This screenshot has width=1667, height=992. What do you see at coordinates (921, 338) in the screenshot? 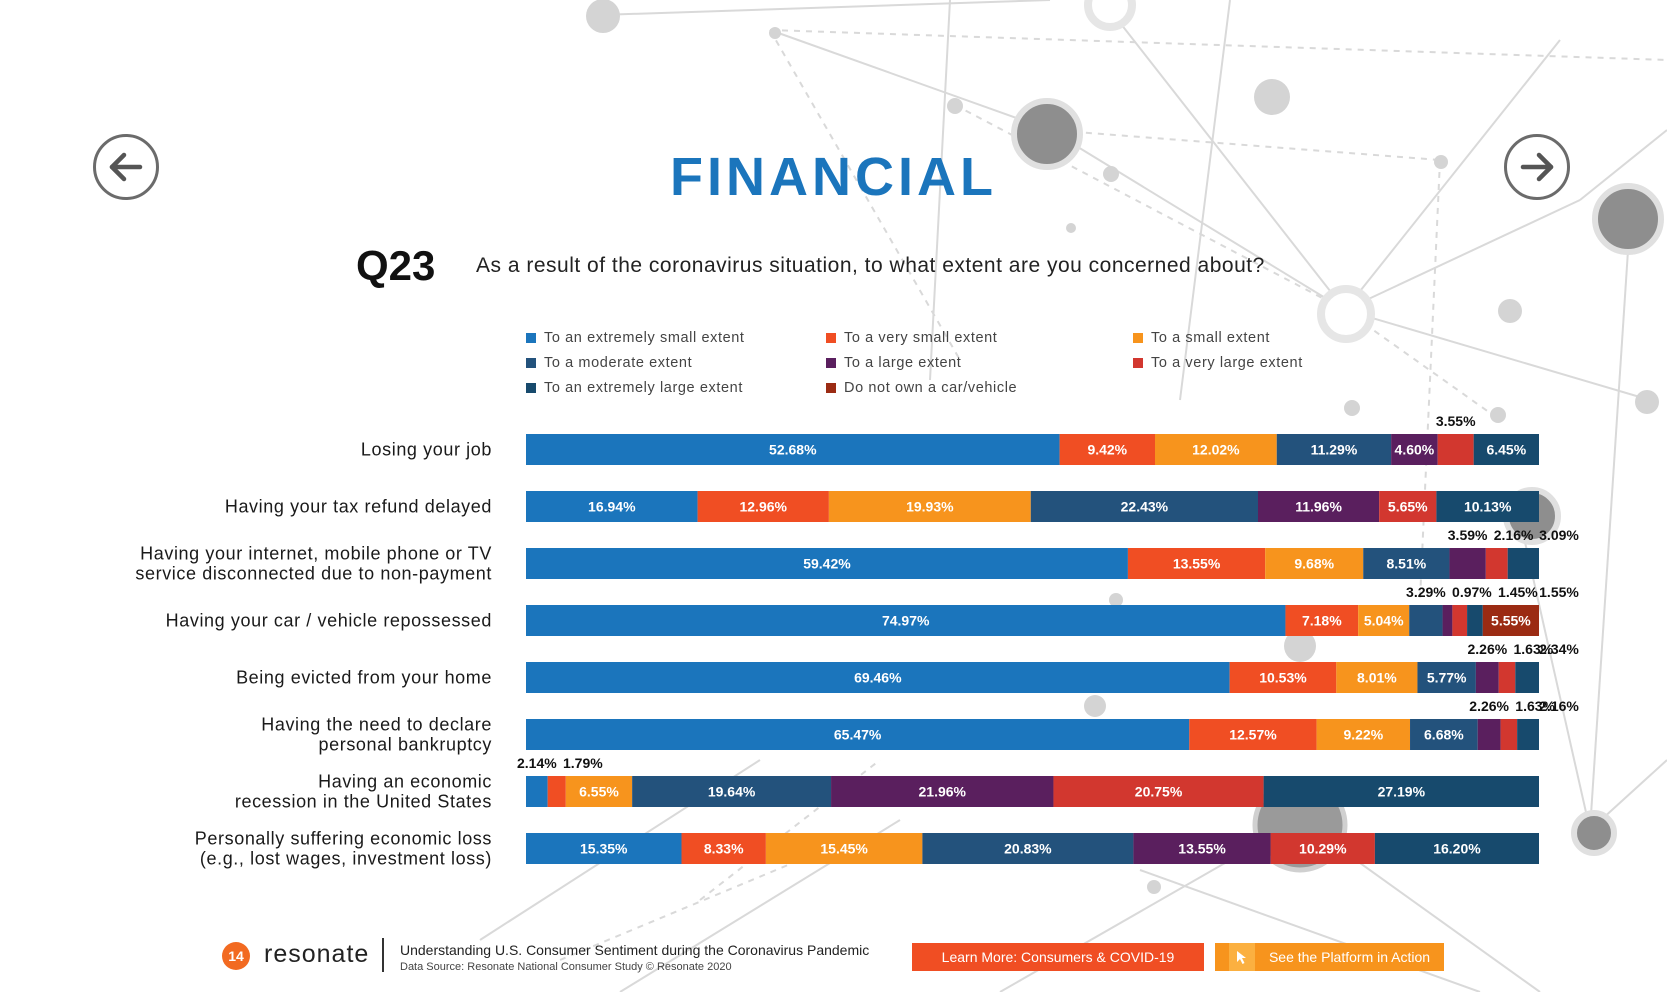
I see `legend-label: To a very small extent` at bounding box center [921, 338].